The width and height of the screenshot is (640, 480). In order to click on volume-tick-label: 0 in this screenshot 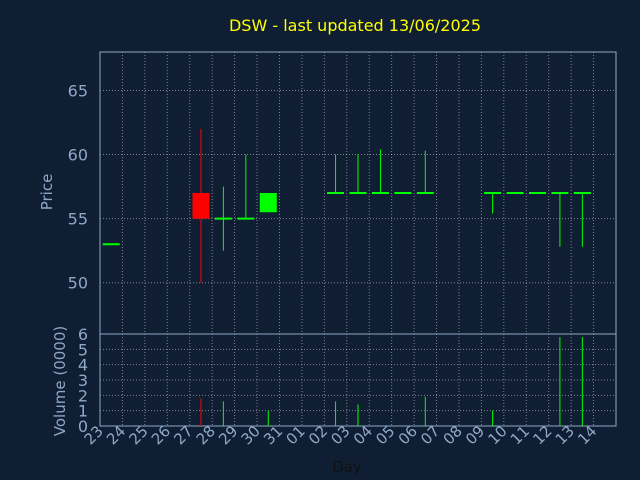, I will do `click(83, 426)`.